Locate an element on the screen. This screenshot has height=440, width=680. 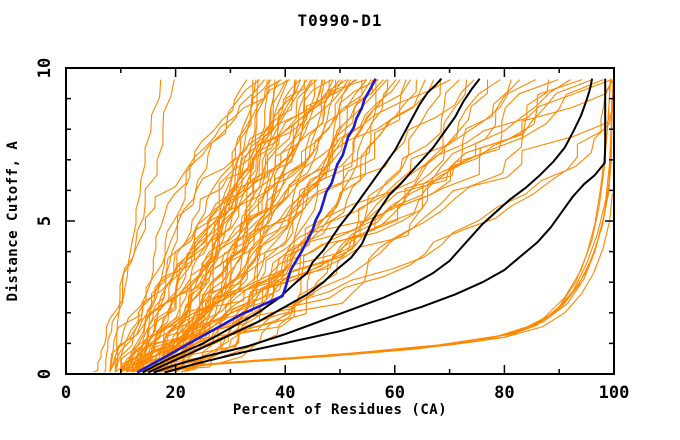
x-tick-label: 40 is located at coordinates (285, 393).